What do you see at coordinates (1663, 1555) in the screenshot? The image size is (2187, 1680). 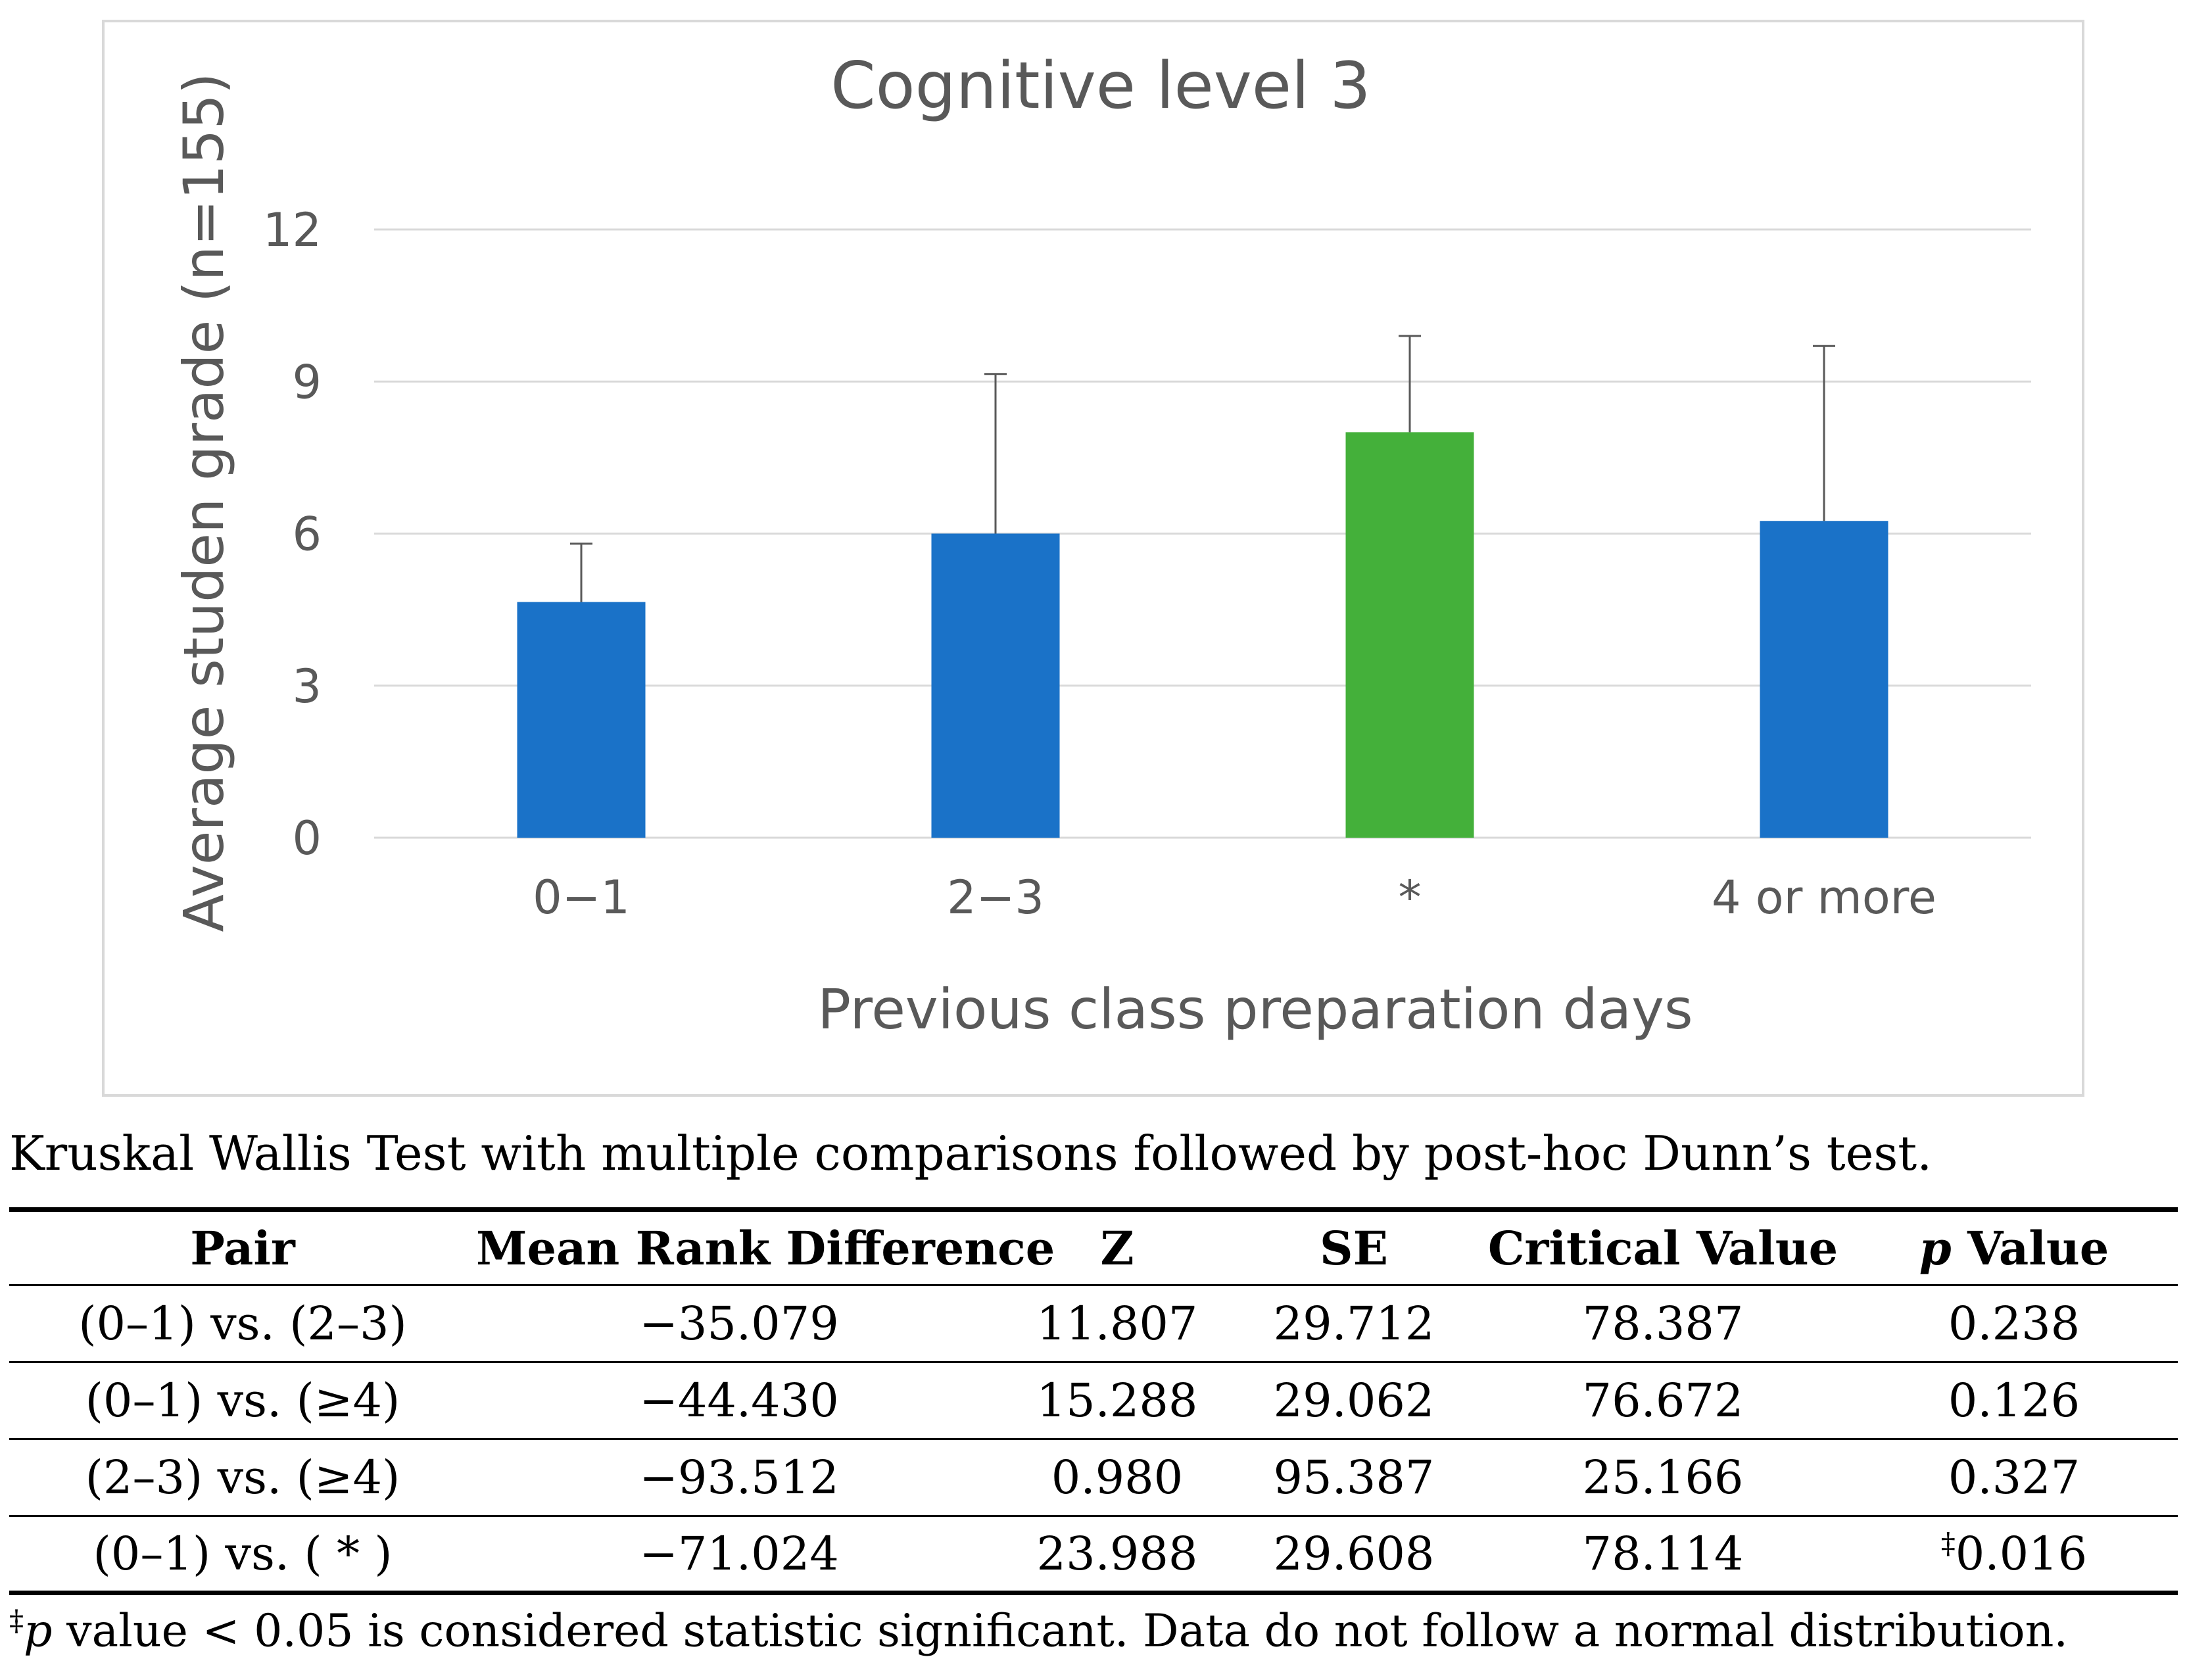 I see `cell-critical-value: 78.114` at bounding box center [1663, 1555].